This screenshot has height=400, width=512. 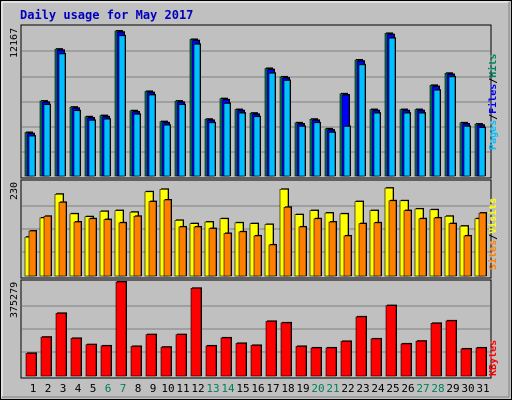 I want to click on legend-kbytes-text: KBytes, so click(x=493, y=358).